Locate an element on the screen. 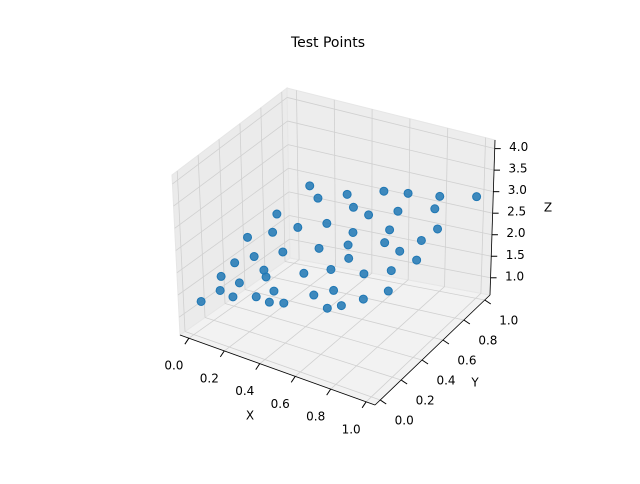 This screenshot has width=640, height=484. y-tick-label: 1.0 is located at coordinates (508, 321).